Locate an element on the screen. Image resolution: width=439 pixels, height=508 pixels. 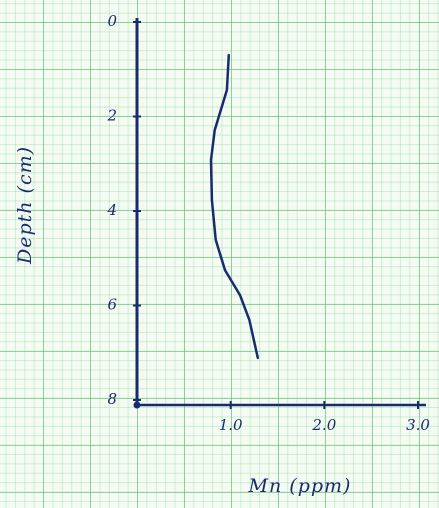
origin-dot is located at coordinates (137, 405).